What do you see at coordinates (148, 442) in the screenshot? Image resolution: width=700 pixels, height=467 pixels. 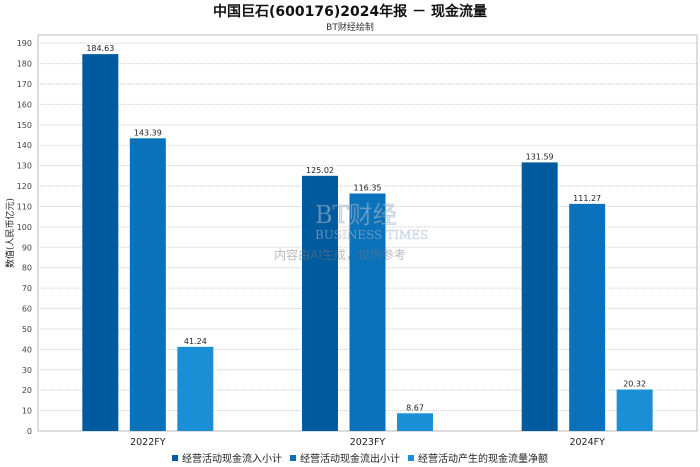 I see `x-category-label: 2022FY` at bounding box center [148, 442].